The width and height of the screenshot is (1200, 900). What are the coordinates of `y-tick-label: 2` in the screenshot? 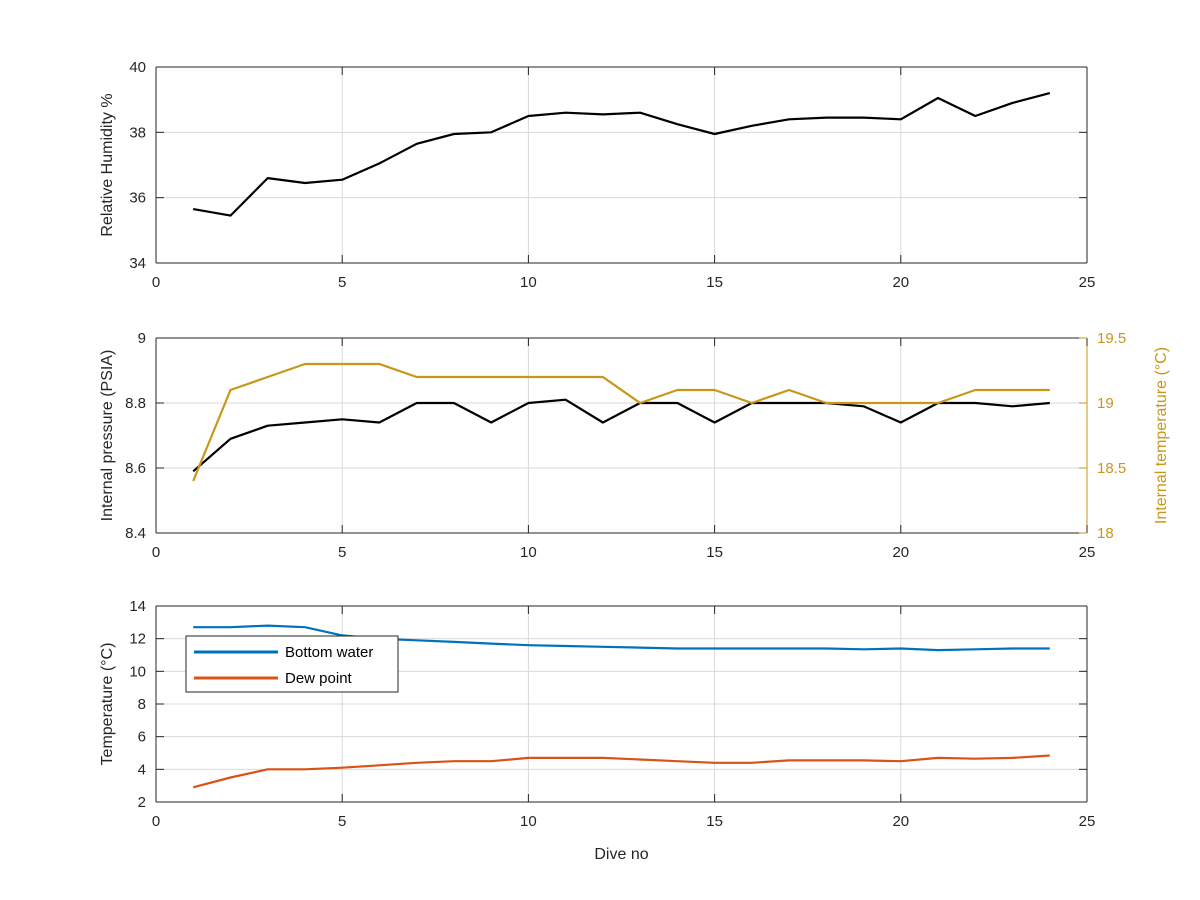 It's located at (142, 802).